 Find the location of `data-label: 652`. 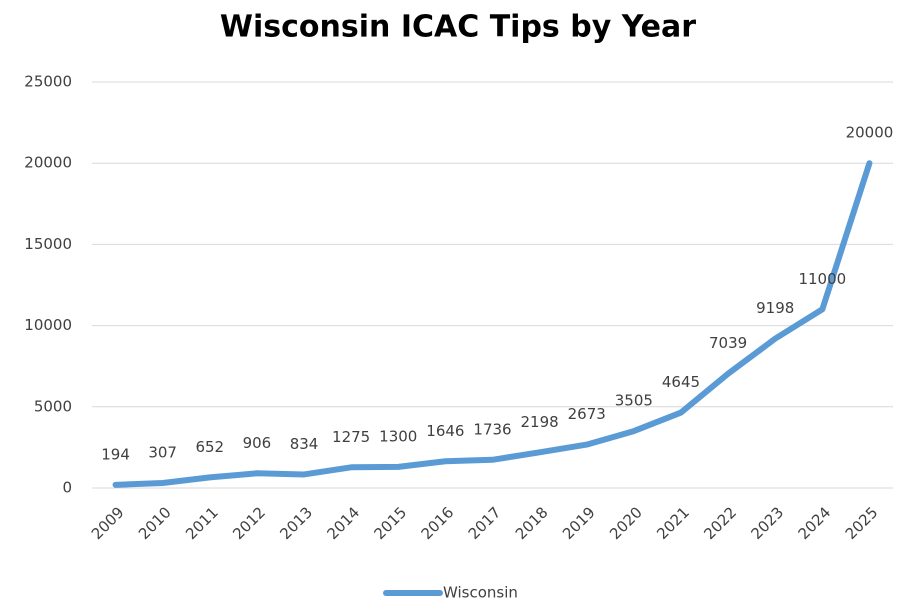

data-label: 652 is located at coordinates (209, 447).